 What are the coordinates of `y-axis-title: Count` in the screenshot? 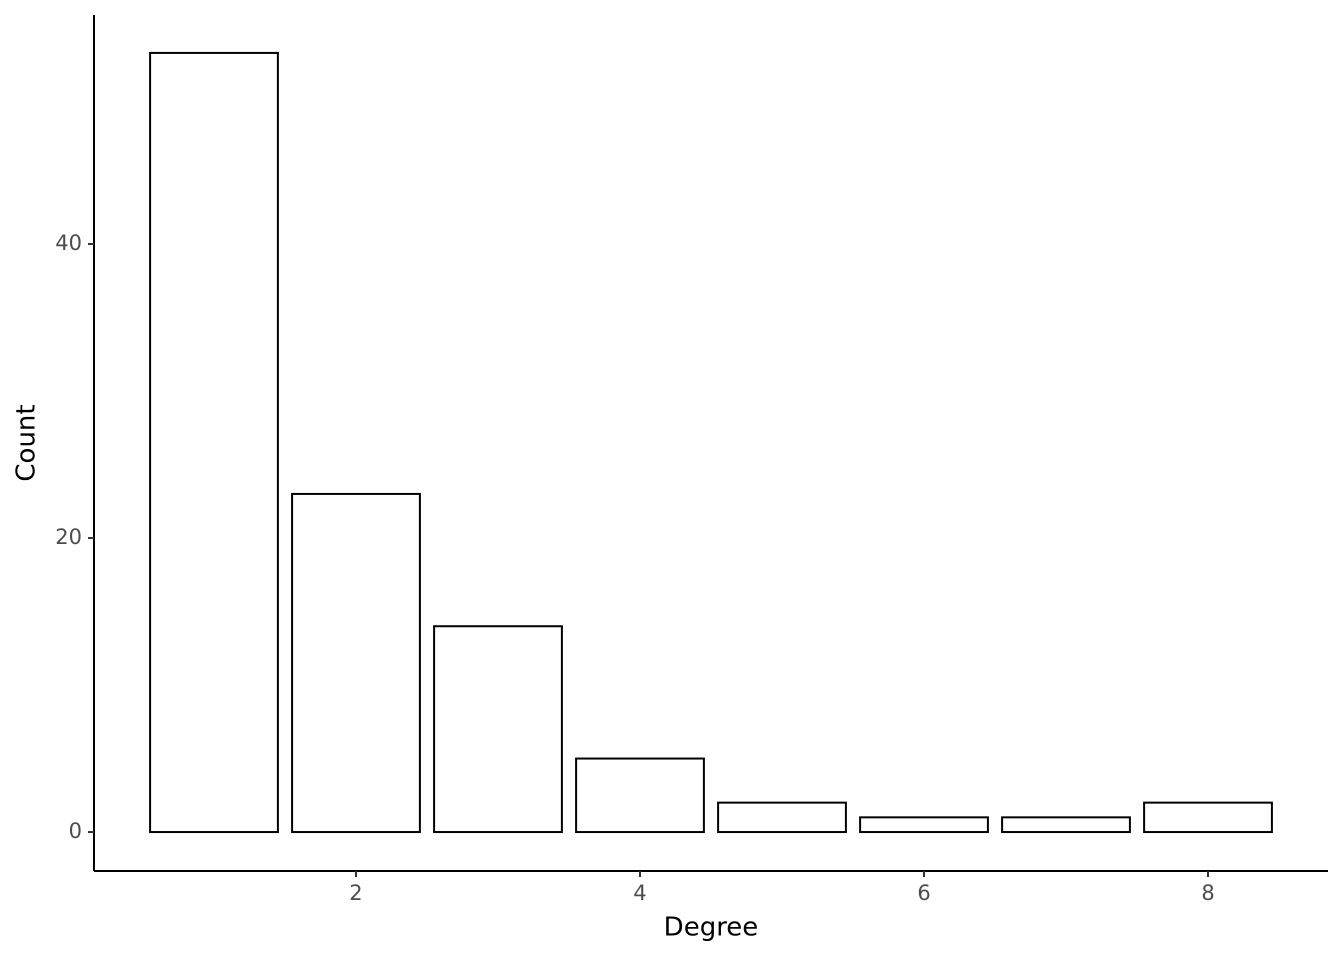 It's located at (27, 442).